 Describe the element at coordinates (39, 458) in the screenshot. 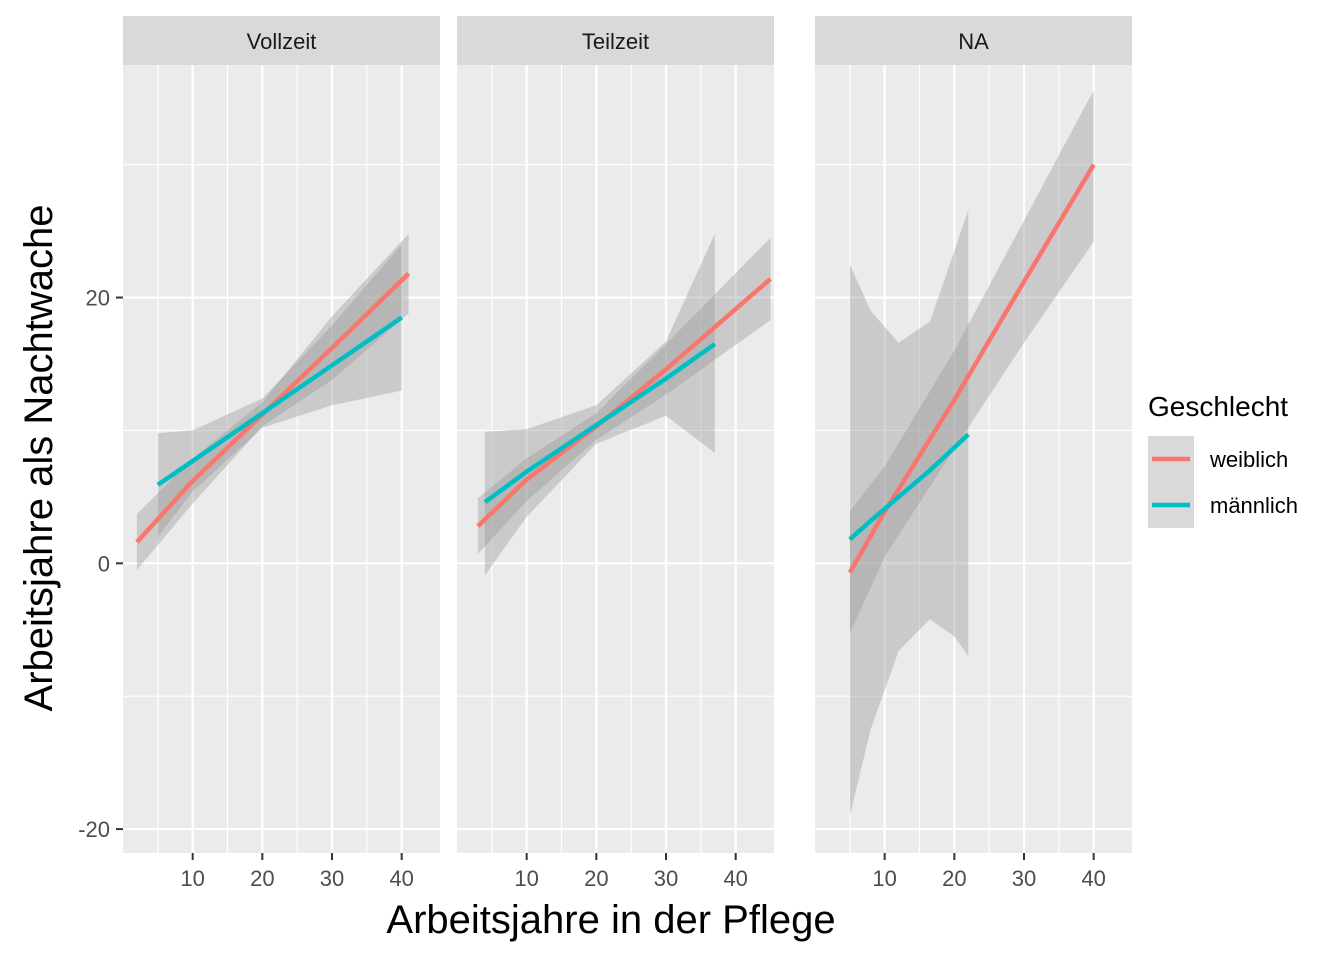

I see `y-axis-title: Arbeitsjahre als Nachtwache` at that location.